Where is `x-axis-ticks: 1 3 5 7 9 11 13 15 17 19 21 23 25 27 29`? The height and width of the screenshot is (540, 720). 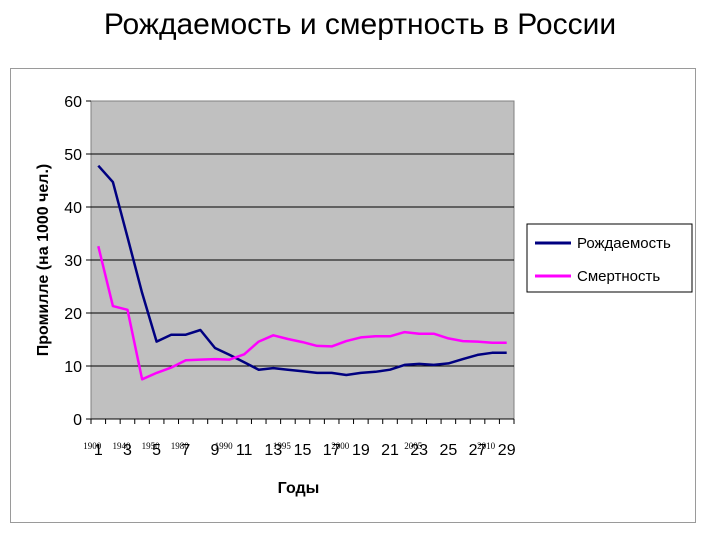
x-axis-ticks: 1 3 5 7 9 11 13 15 17 19 21 23 25 27 29 is located at coordinates (303, 438).